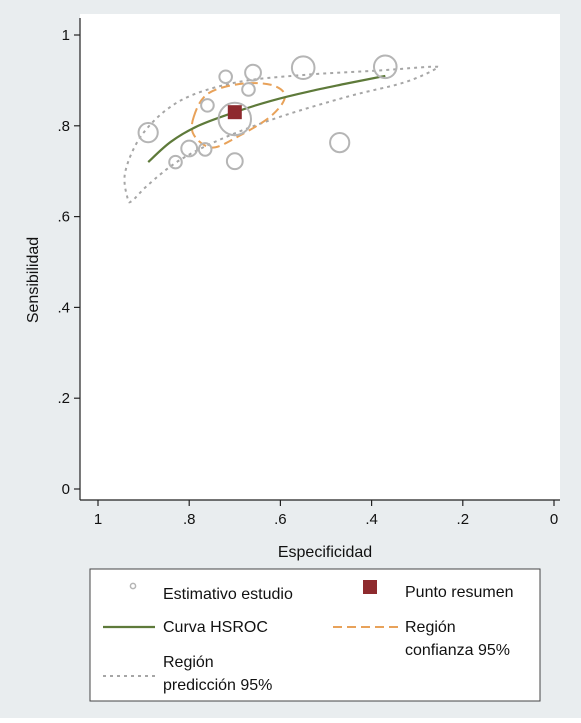  Describe the element at coordinates (457, 650) in the screenshot. I see `legend-confidence-region-label-line2: confianza 95%` at that location.